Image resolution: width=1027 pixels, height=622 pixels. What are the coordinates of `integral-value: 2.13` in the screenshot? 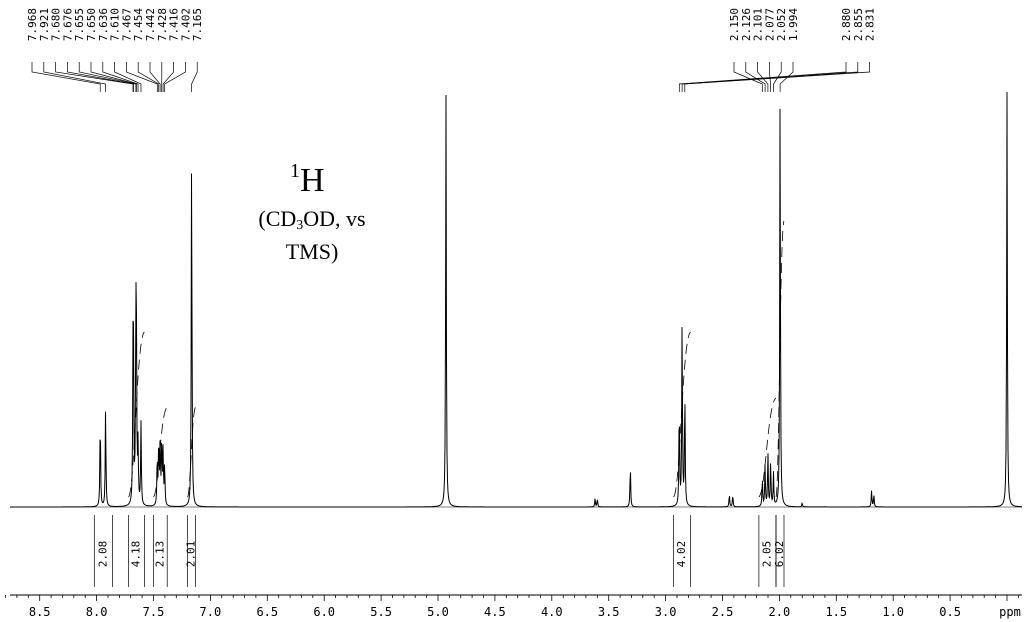 It's located at (159, 554).